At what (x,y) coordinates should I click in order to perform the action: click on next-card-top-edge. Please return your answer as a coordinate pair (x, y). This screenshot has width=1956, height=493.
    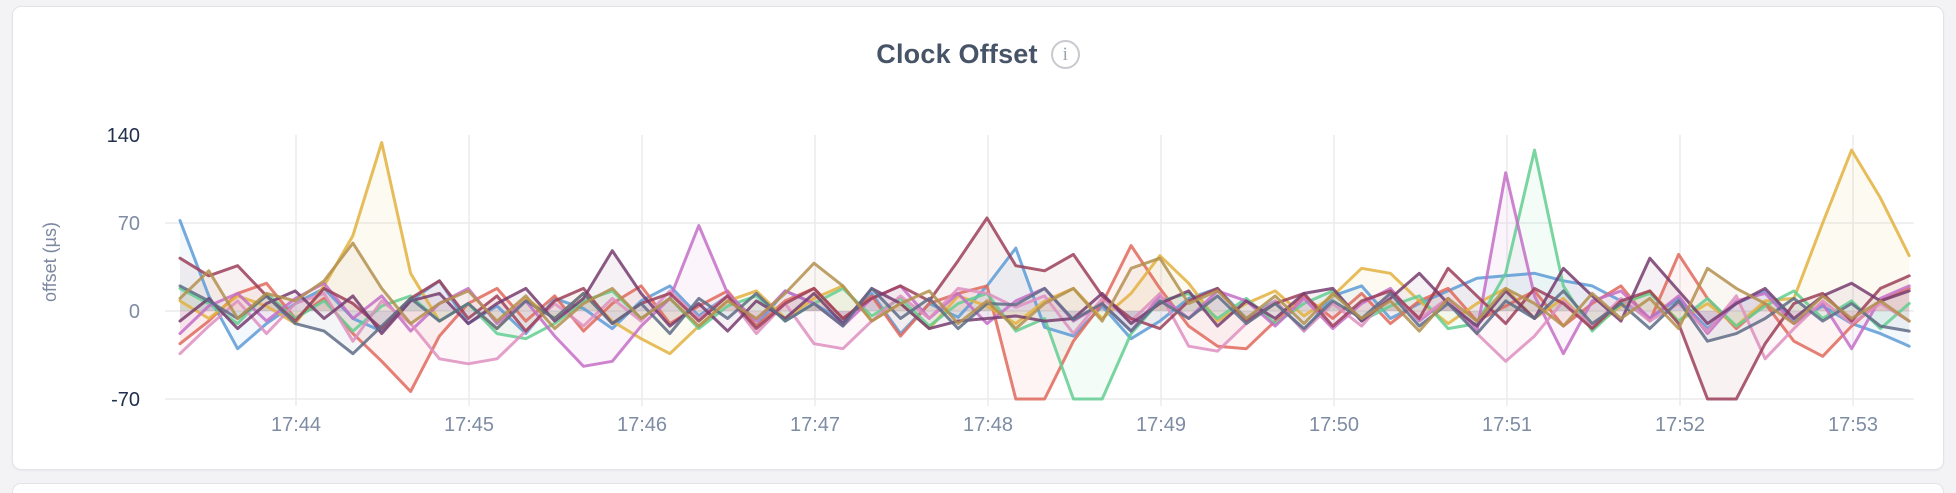
    Looking at the image, I should click on (978, 488).